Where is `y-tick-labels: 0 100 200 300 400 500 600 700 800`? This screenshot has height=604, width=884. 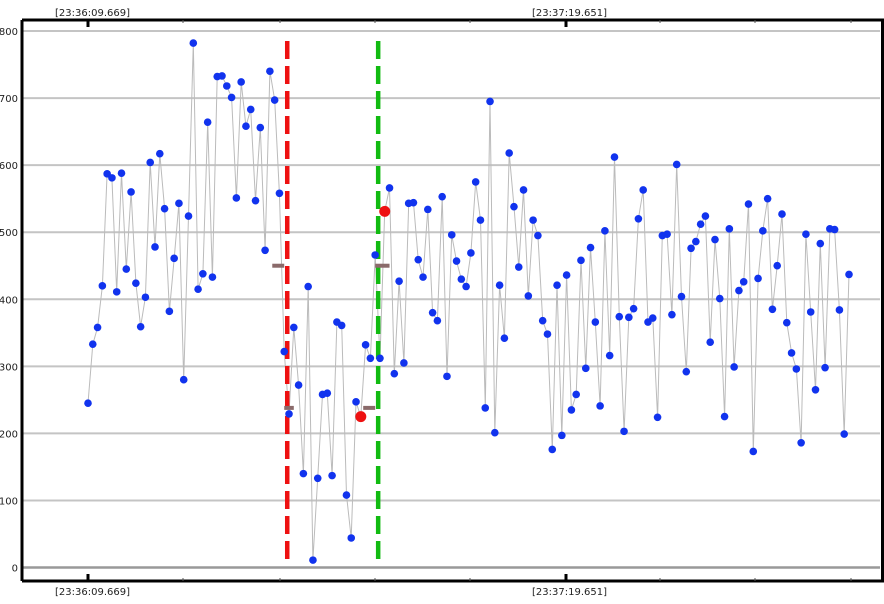
y-tick-labels: 0 100 200 300 400 500 600 700 800 is located at coordinates (9, 301).